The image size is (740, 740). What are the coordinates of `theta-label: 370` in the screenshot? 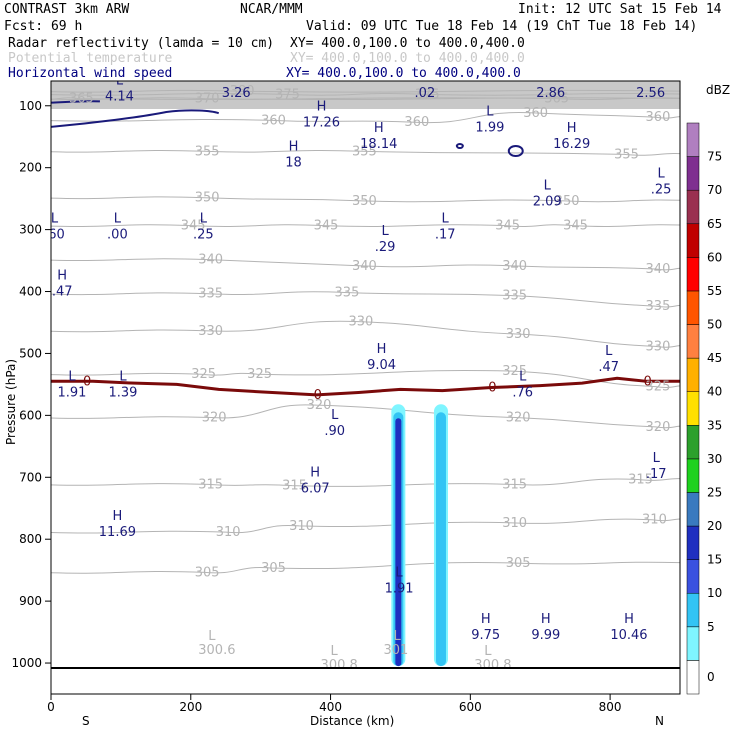 It's located at (207, 99).